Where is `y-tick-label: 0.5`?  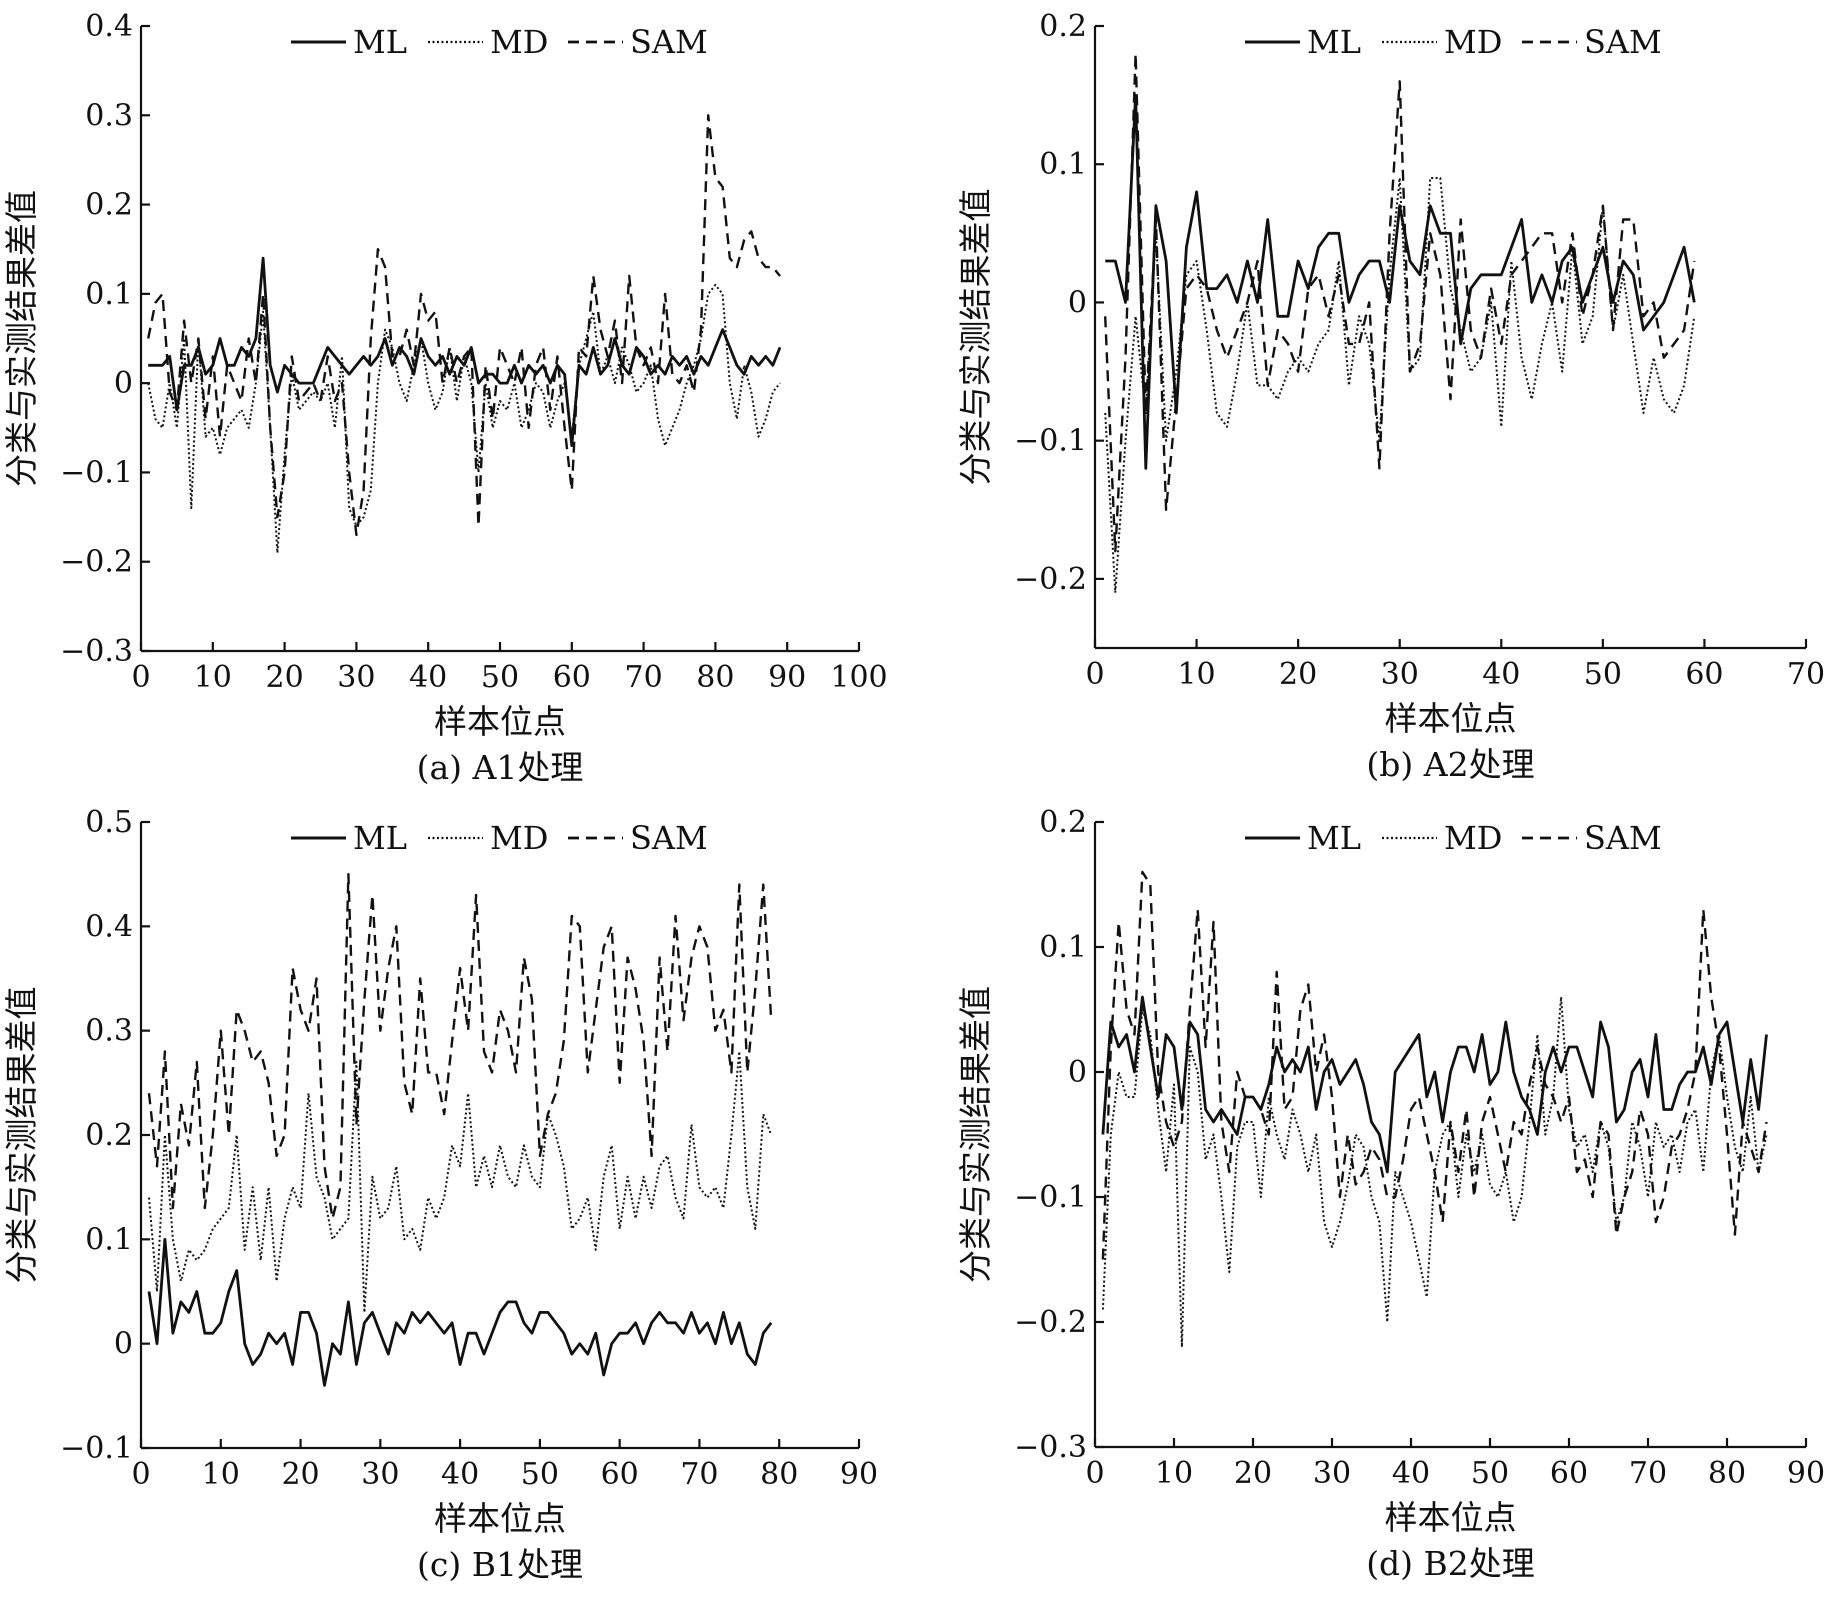
y-tick-label: 0.5 is located at coordinates (109, 822).